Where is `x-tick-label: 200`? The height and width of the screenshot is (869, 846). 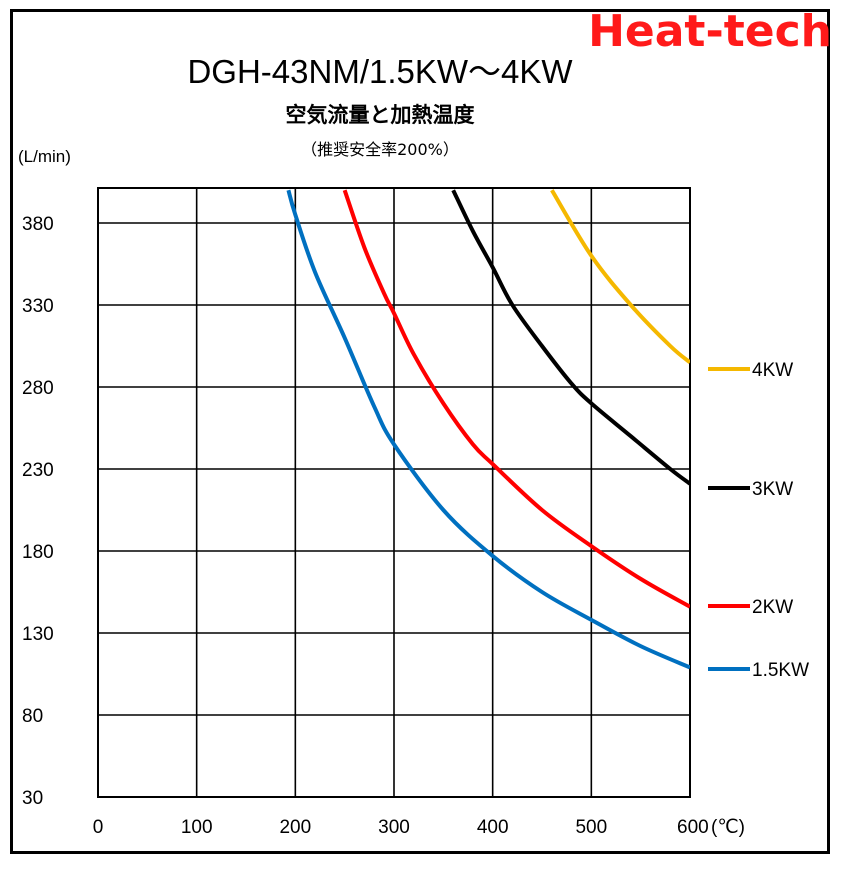
x-tick-label: 200 is located at coordinates (295, 827).